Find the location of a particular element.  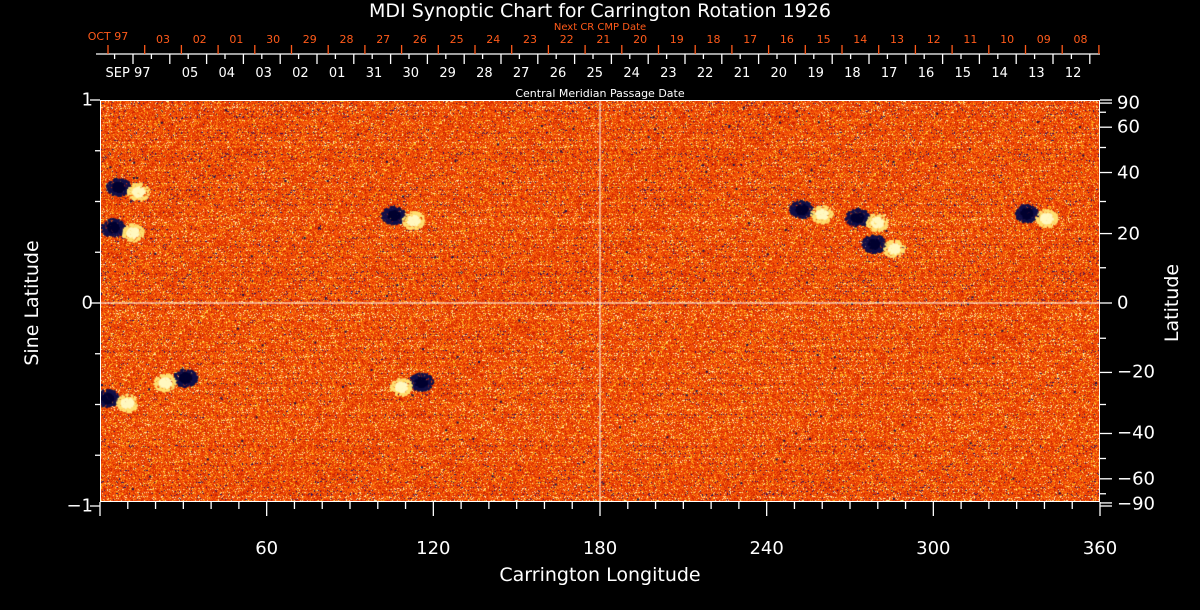

next-axis-date-label: 09 is located at coordinates (1043, 39).